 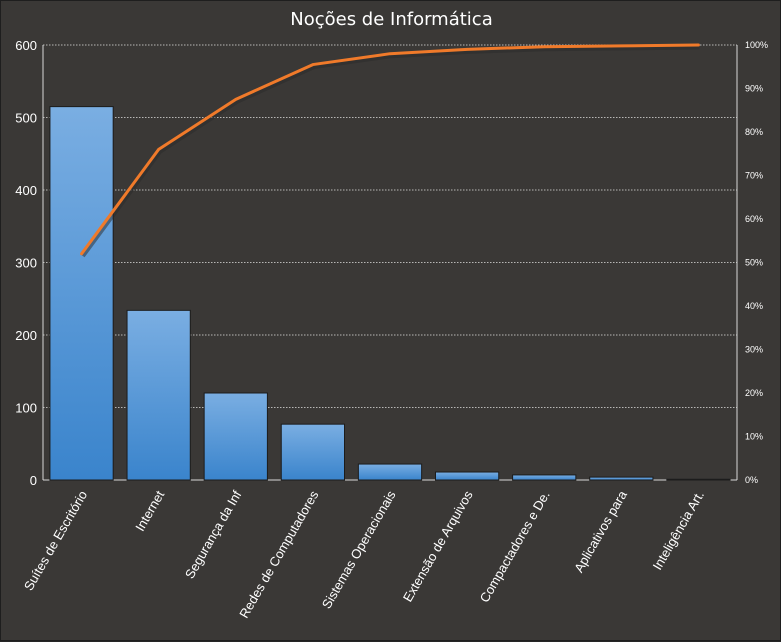 I want to click on x-tick-label: Inteligência Art., so click(x=678, y=530).